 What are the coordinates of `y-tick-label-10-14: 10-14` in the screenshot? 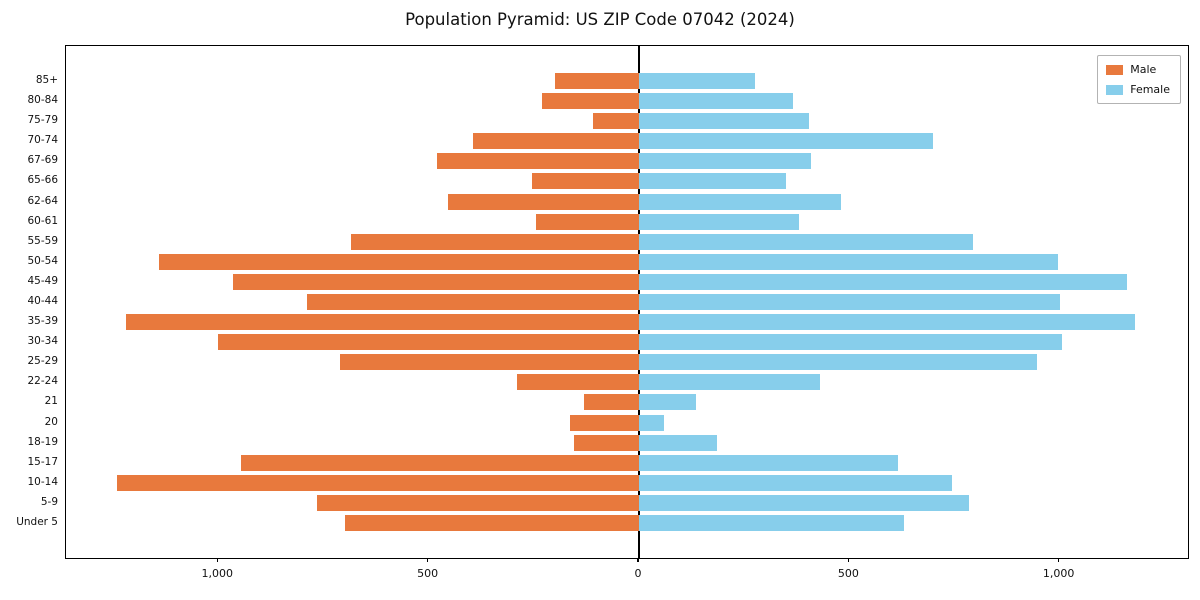 It's located at (42, 481).